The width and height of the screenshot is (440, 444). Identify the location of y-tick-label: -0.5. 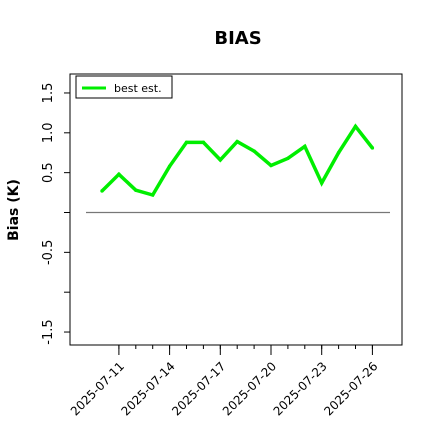
(48, 252).